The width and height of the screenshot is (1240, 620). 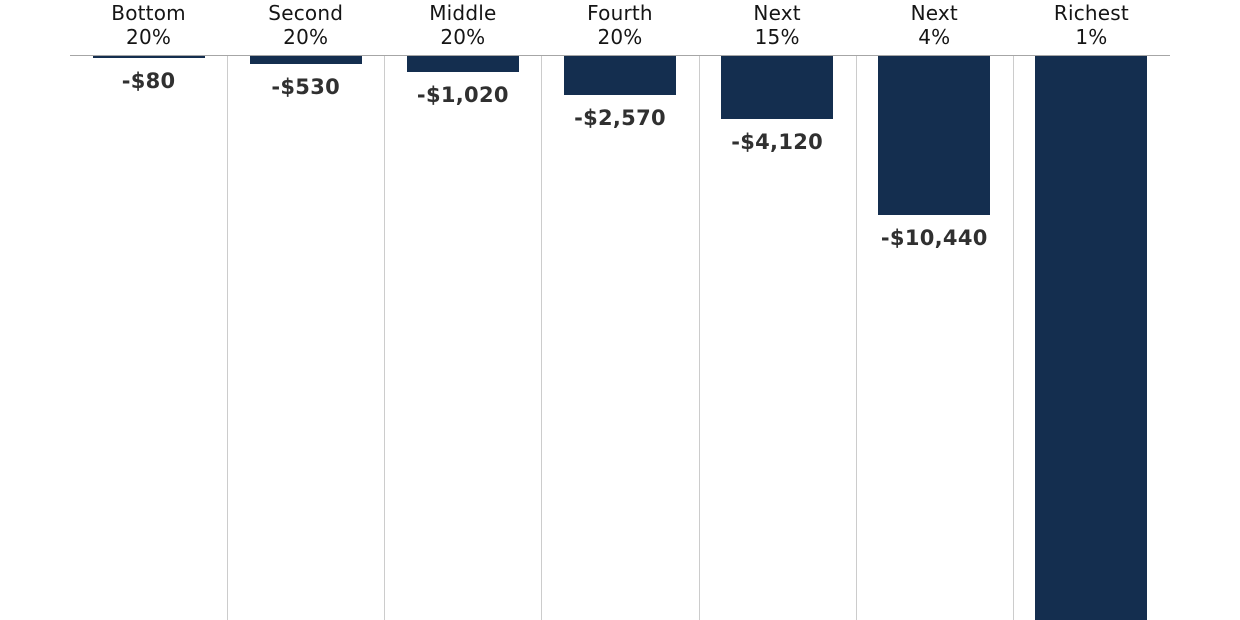 I want to click on value-label: -$80, so click(x=148, y=81).